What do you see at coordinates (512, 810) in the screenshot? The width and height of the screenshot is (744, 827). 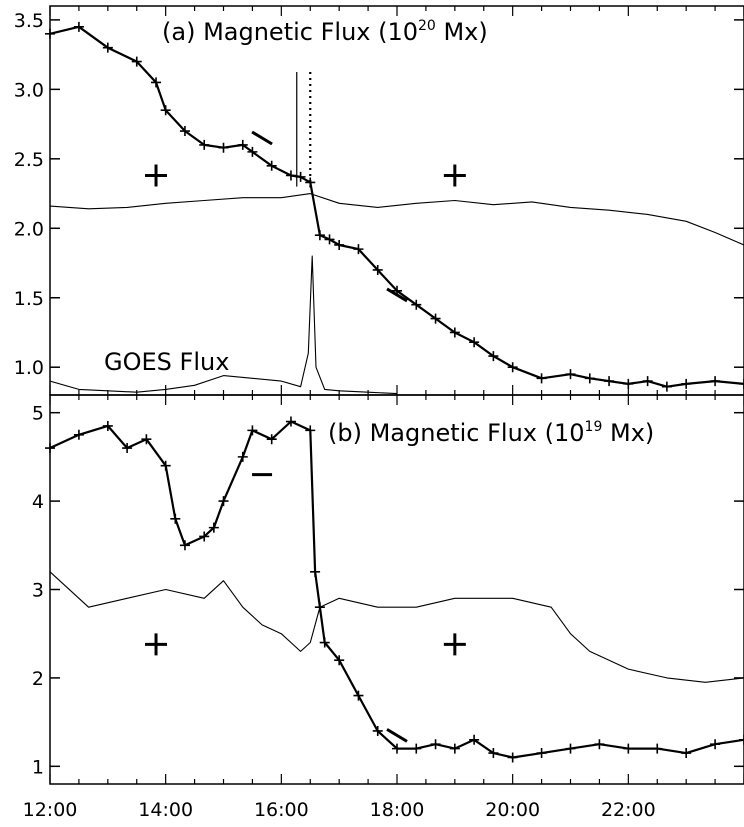 I see `x-tick-label: 20:00` at bounding box center [512, 810].